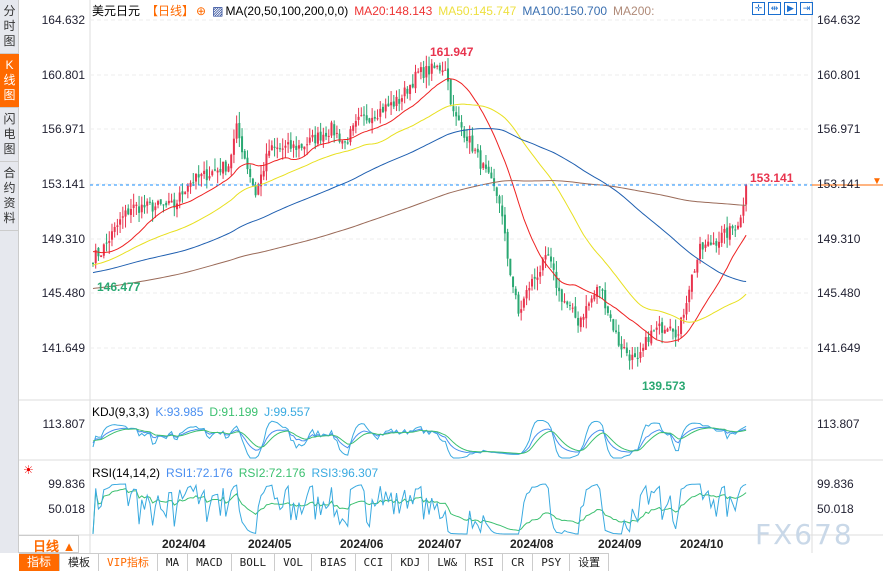 This screenshot has height=571, width=883. I want to click on crosshair-icon: ✛, so click(758, 8).